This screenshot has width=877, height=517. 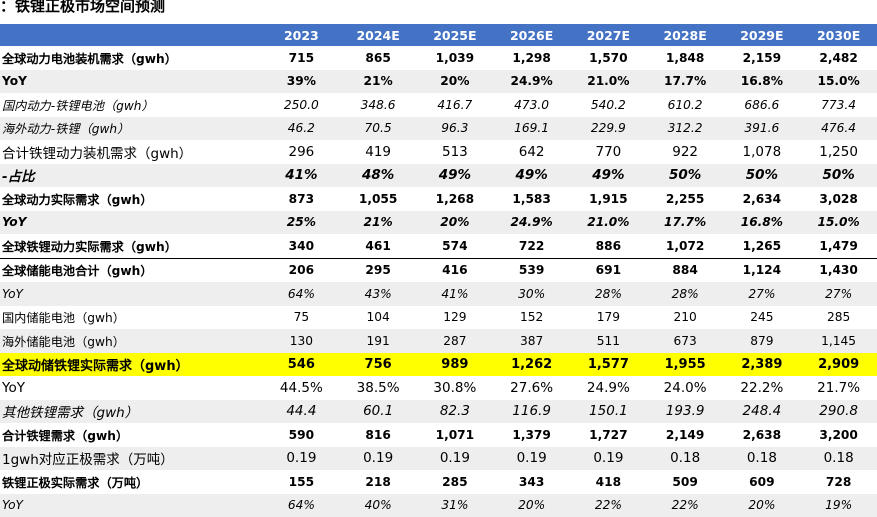 I want to click on table-cell: 609, so click(x=762, y=482).